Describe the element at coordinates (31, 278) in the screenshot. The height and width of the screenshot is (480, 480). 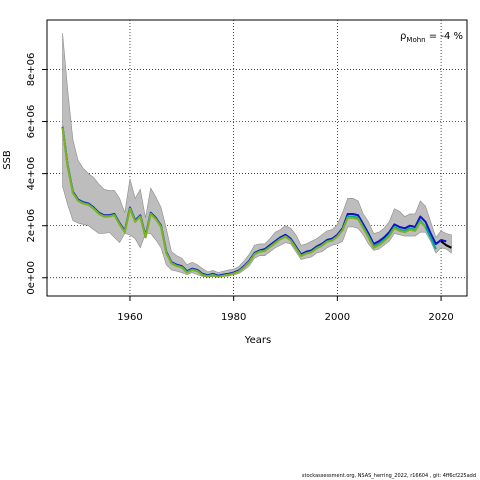
I see `y-tick-label: 0e+00` at that location.